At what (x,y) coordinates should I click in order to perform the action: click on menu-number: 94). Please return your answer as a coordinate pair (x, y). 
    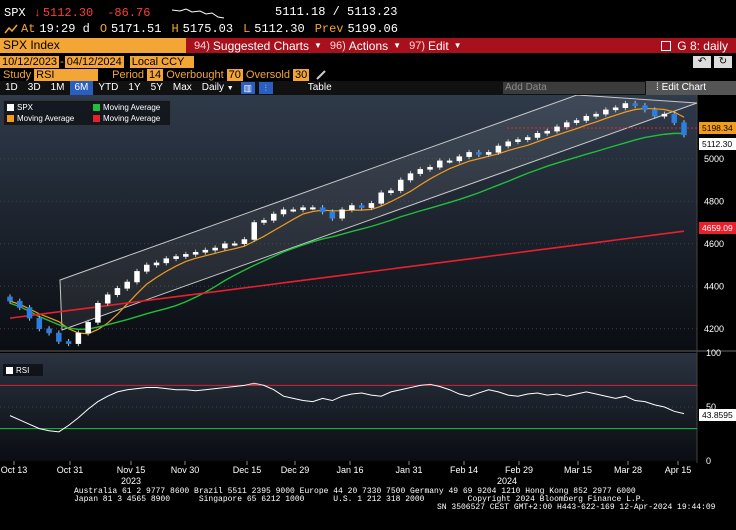
    Looking at the image, I should click on (202, 45).